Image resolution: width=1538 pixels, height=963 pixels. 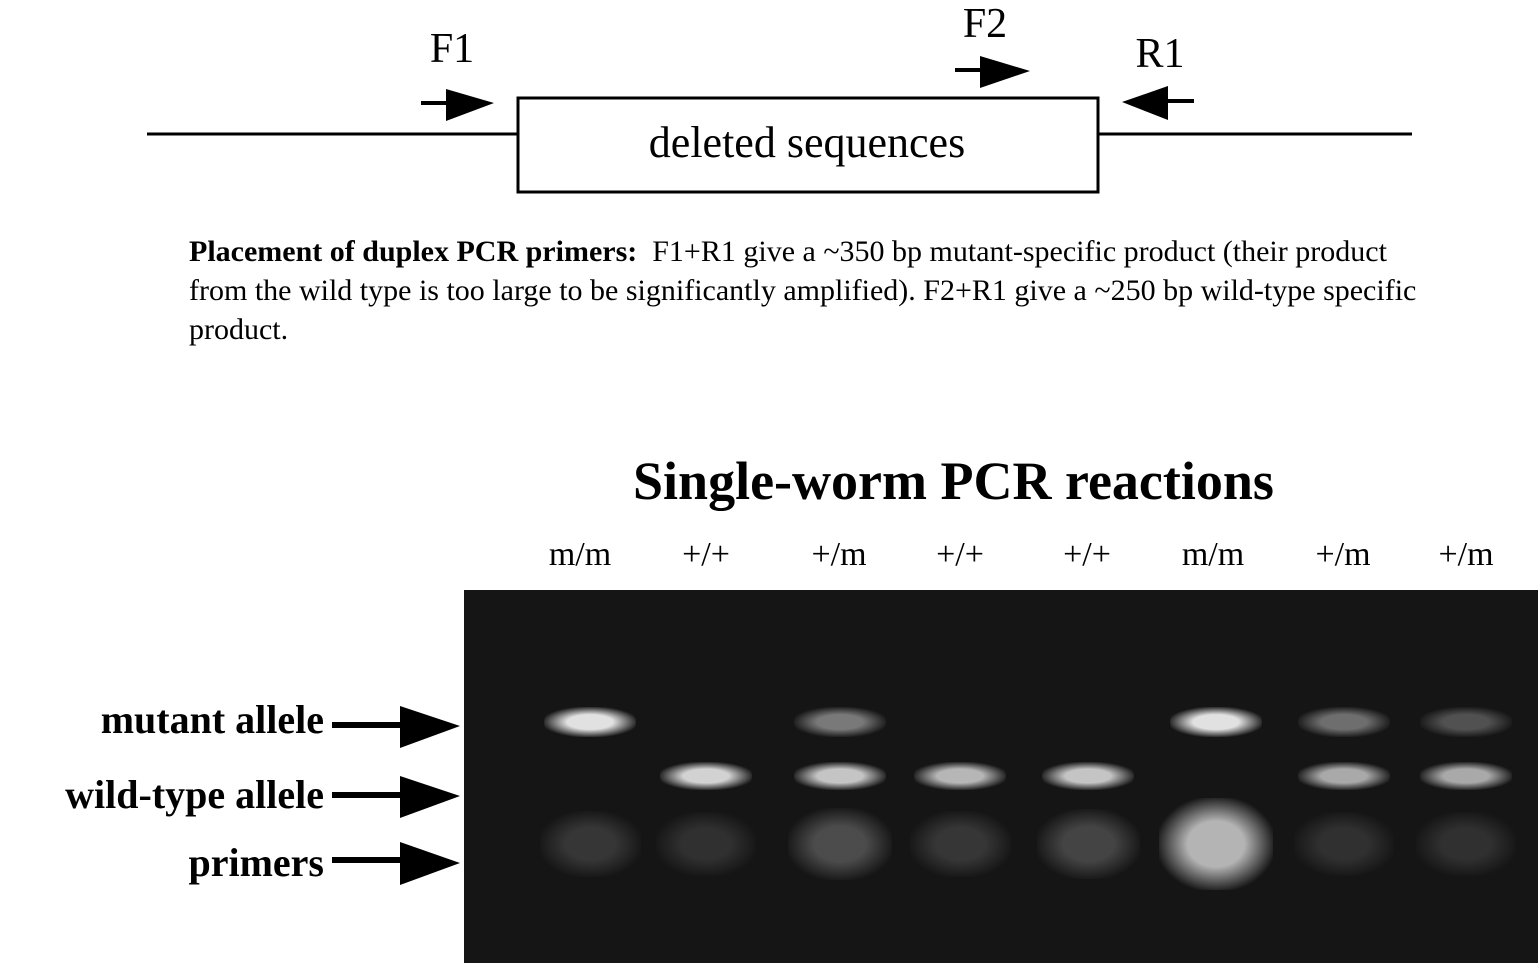 What do you see at coordinates (396, 727) in the screenshot?
I see `mutant-allele-arrow` at bounding box center [396, 727].